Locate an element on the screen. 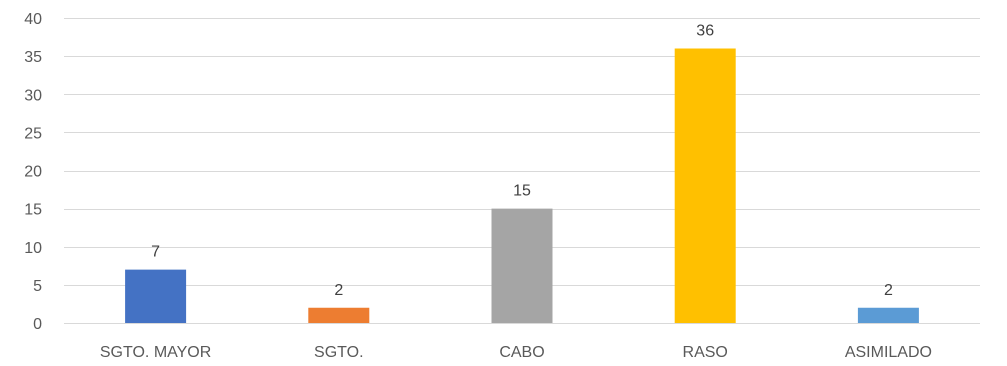  x-category-label: ASIMILADO is located at coordinates (888, 352).